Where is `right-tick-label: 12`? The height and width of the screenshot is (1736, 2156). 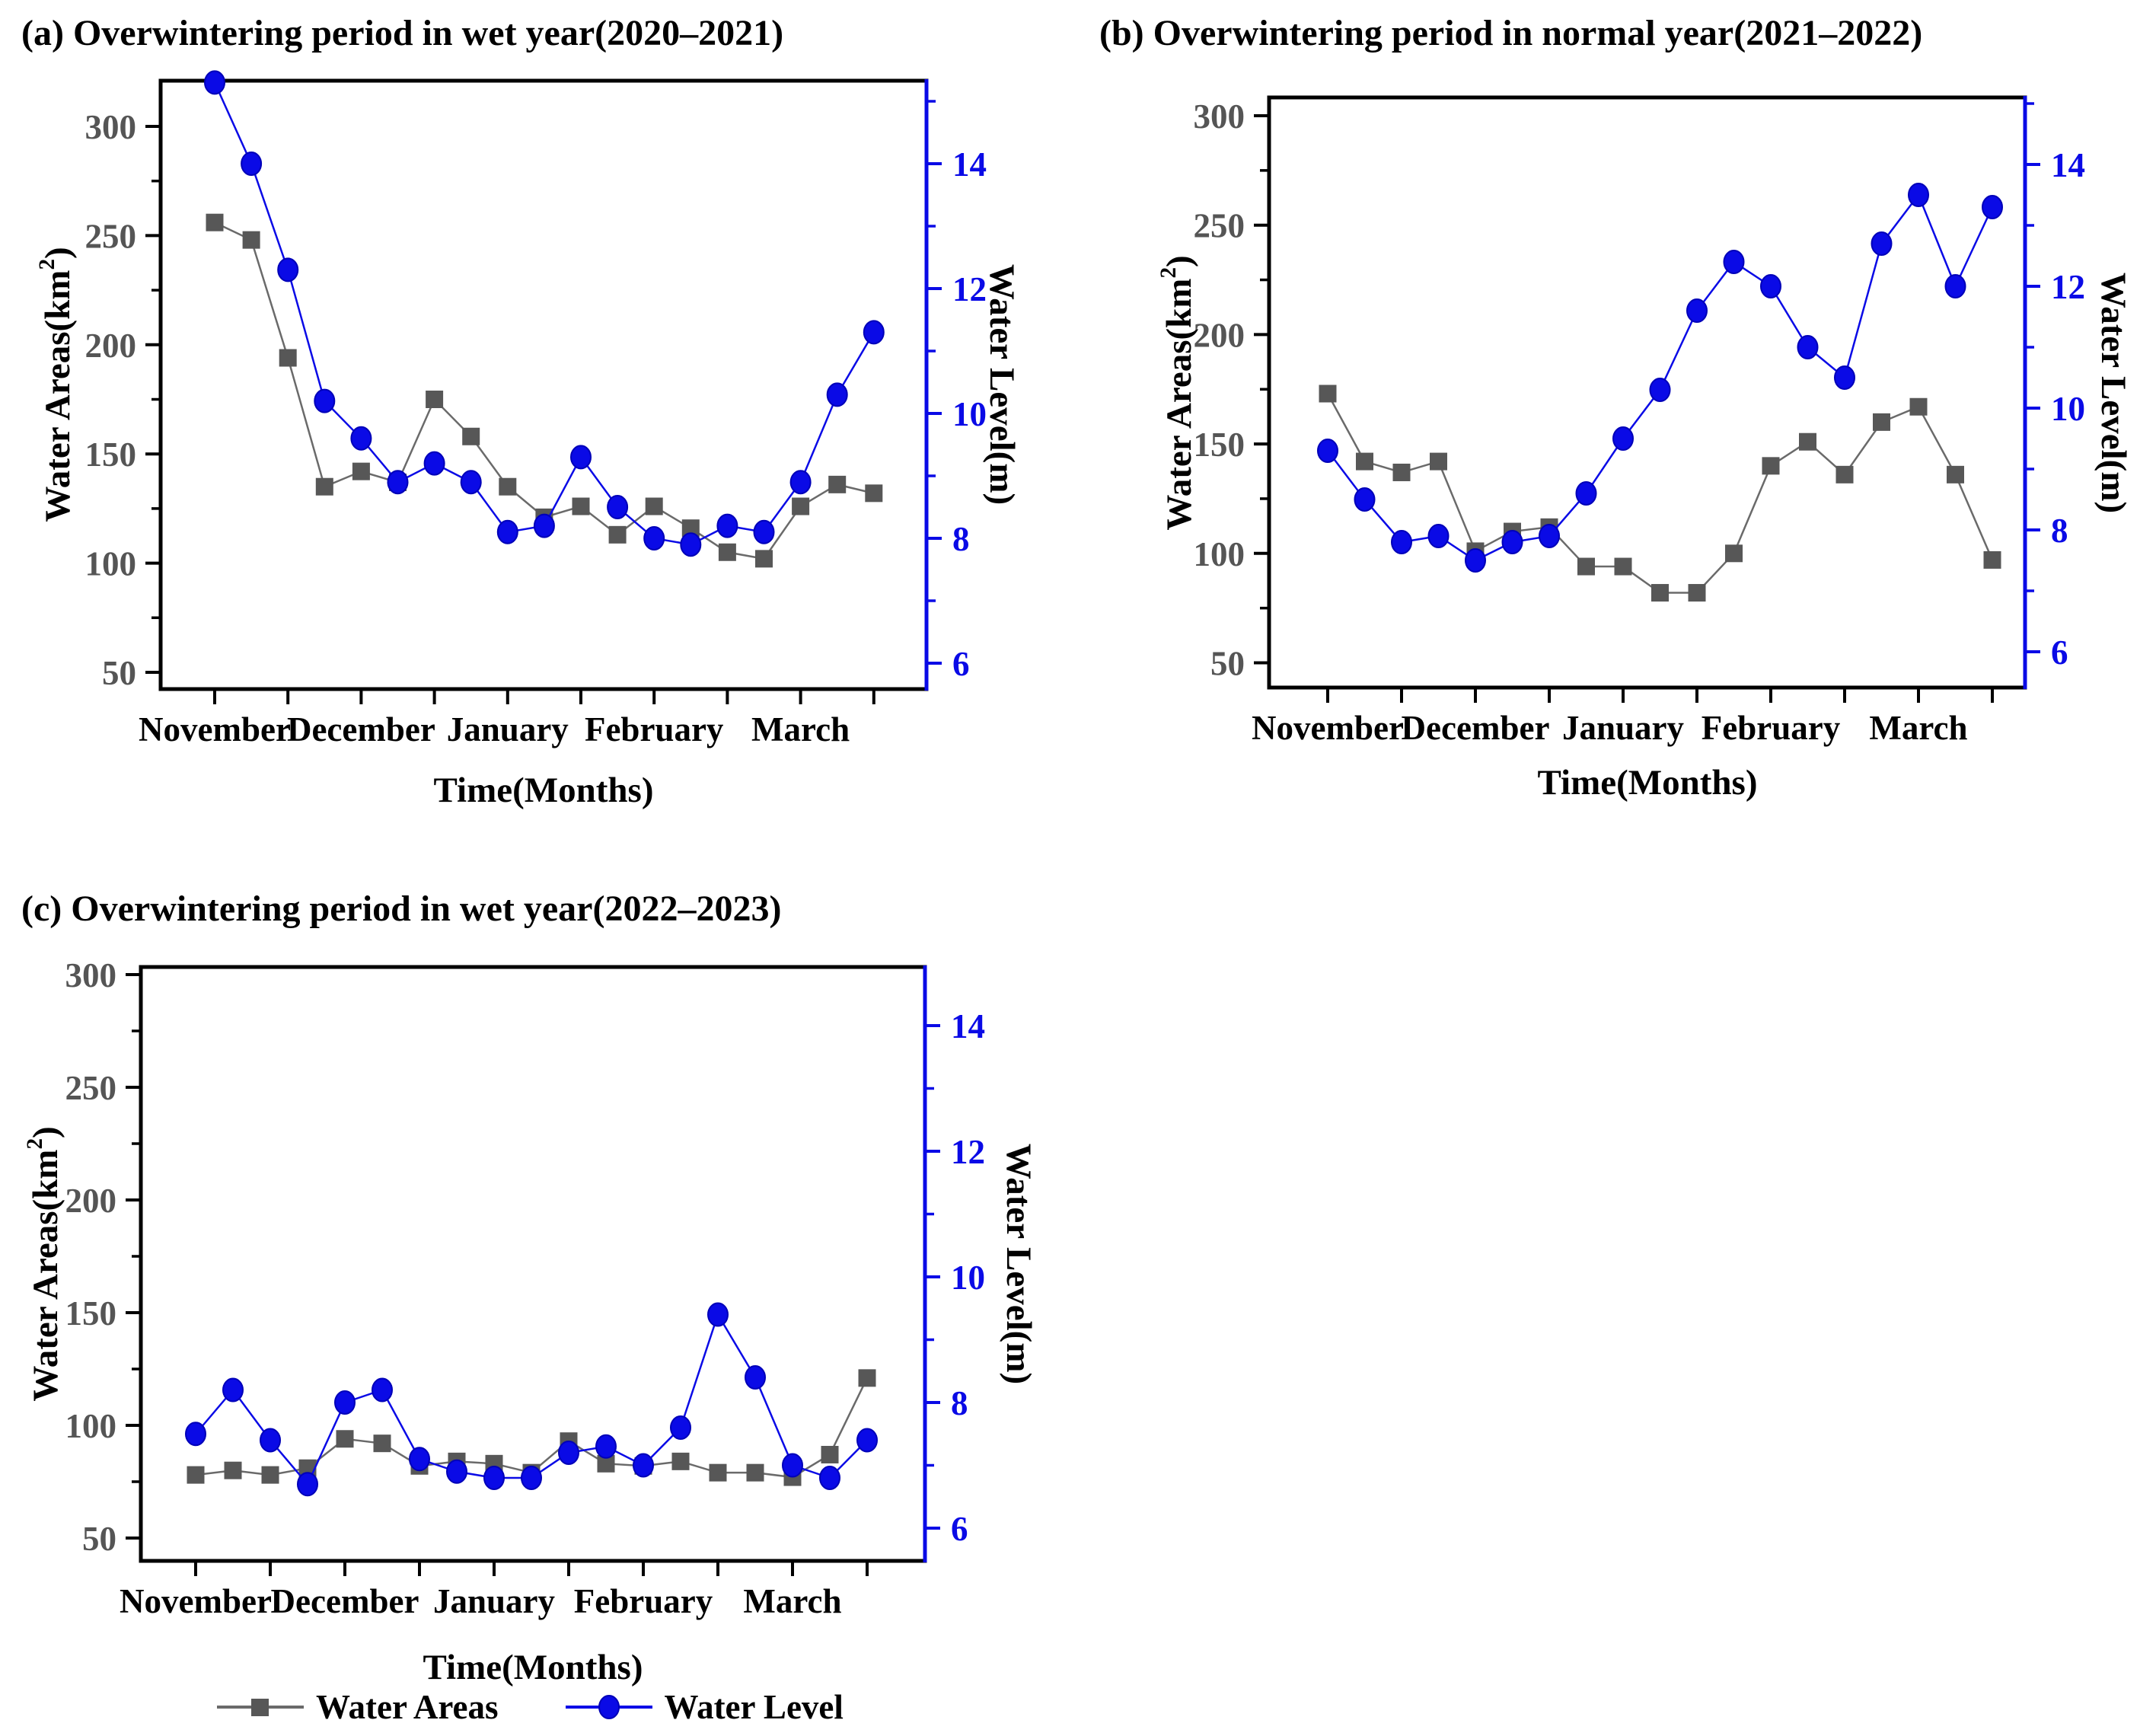
right-tick-label: 12 is located at coordinates (2068, 287).